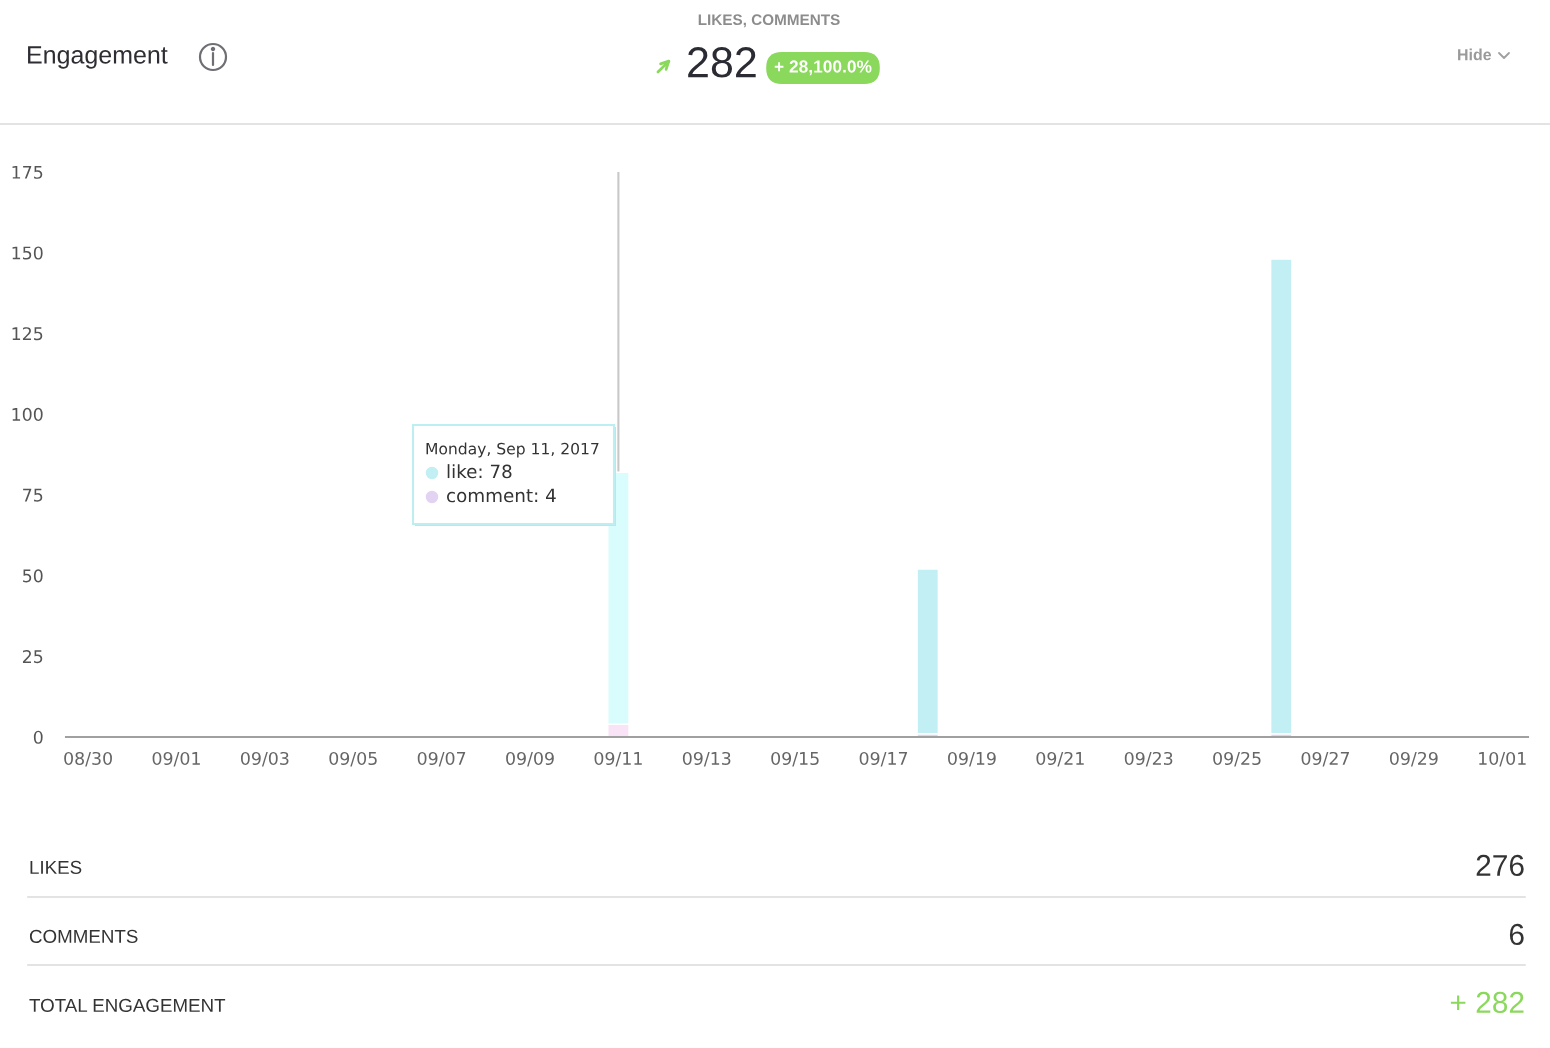 This screenshot has height=1048, width=1550. I want to click on x-tick-label: 09/07, so click(441, 759).